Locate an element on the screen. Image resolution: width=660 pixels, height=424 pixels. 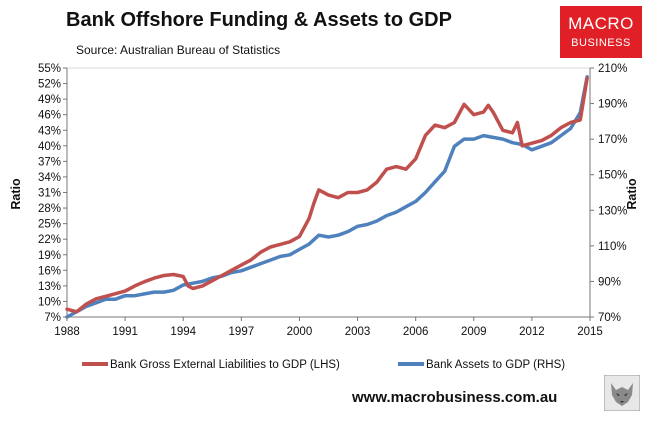
left-tick-label: 37% is located at coordinates (49, 162).